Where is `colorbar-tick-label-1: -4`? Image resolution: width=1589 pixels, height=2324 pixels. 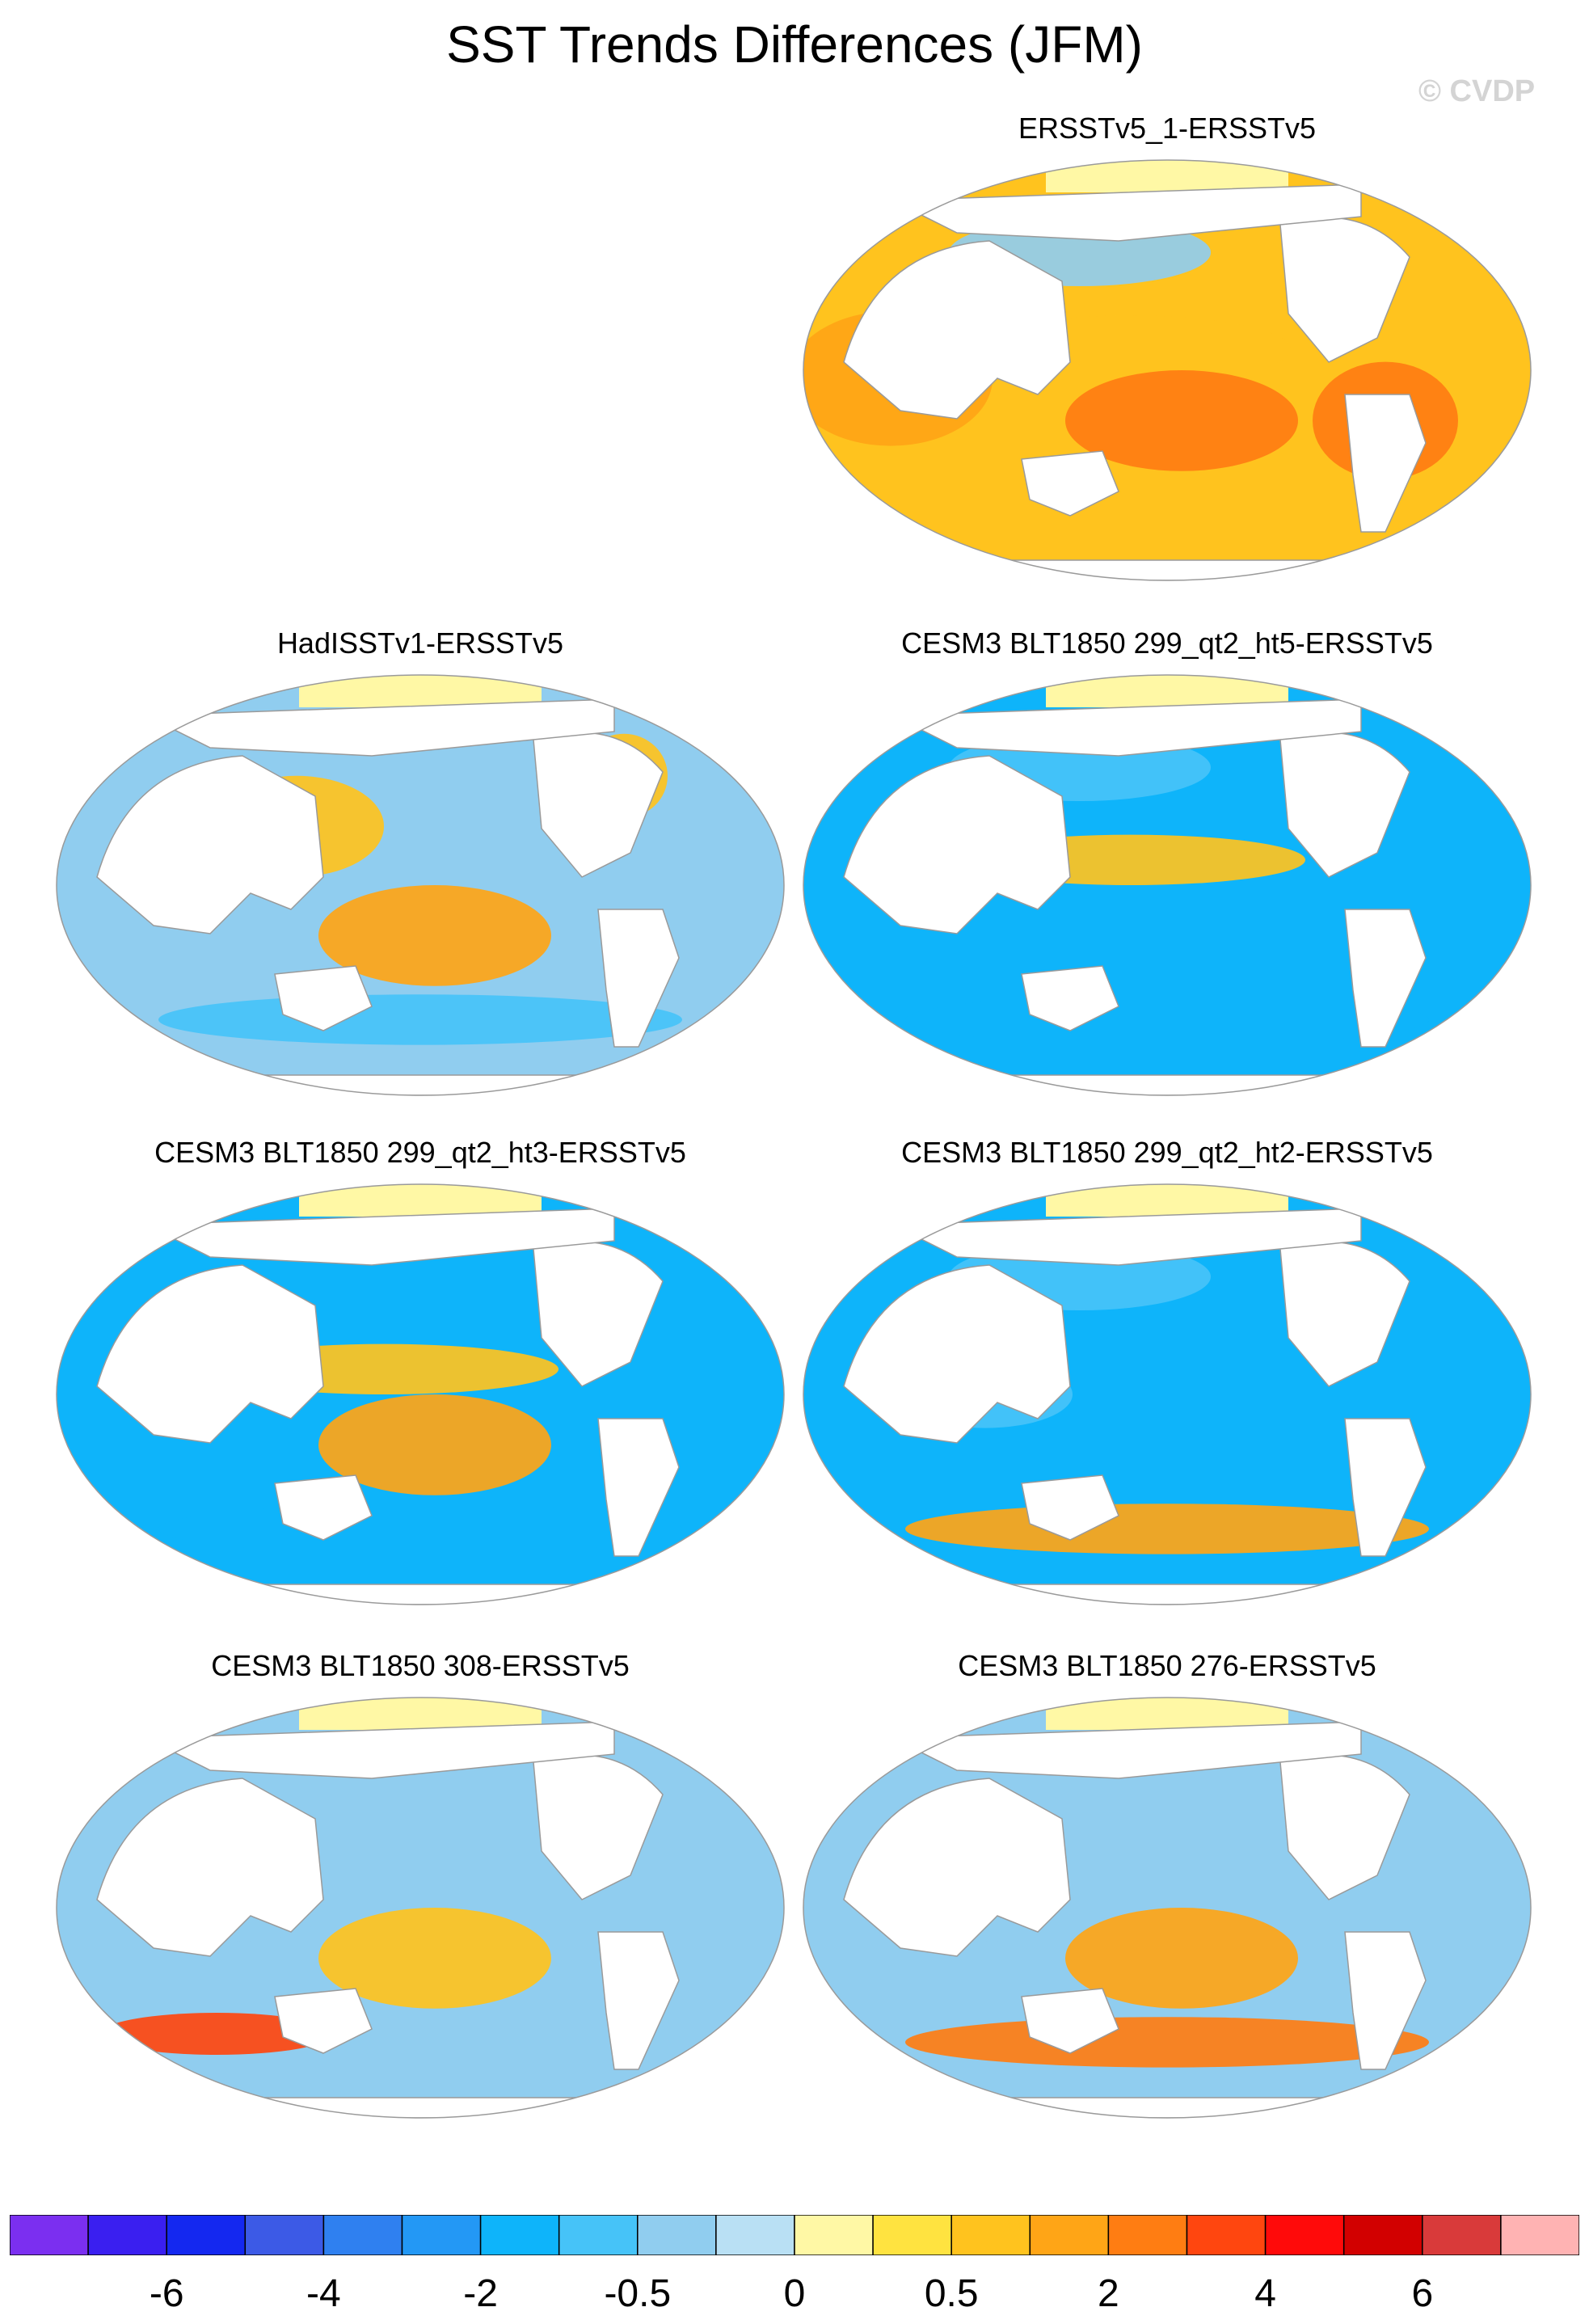 colorbar-tick-label-1: -4 is located at coordinates (323, 2293).